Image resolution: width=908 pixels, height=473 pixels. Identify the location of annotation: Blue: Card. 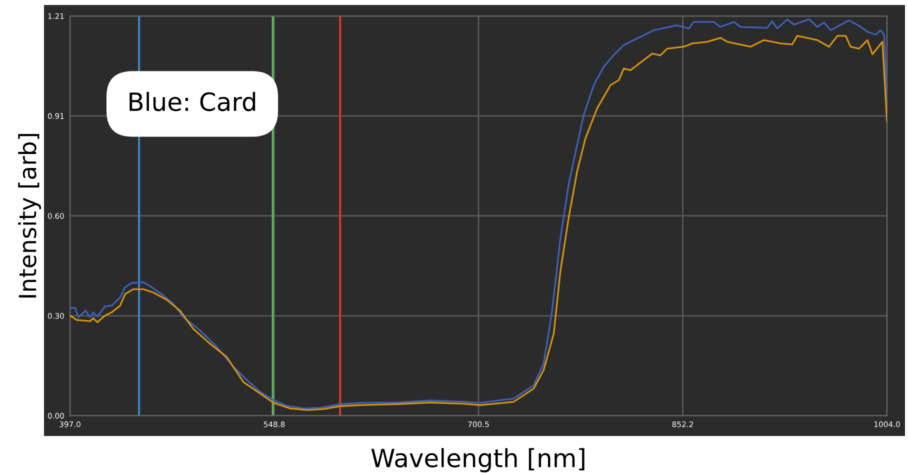
(193, 102).